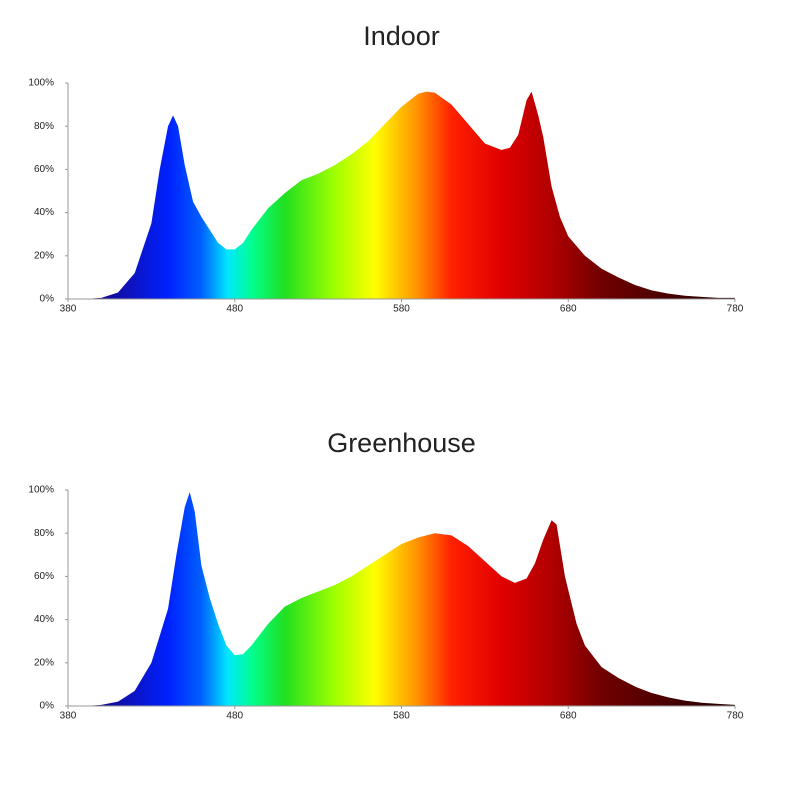 Image resolution: width=800 pixels, height=800 pixels. Describe the element at coordinates (401, 443) in the screenshot. I see `chart-title: Greenhouse` at that location.